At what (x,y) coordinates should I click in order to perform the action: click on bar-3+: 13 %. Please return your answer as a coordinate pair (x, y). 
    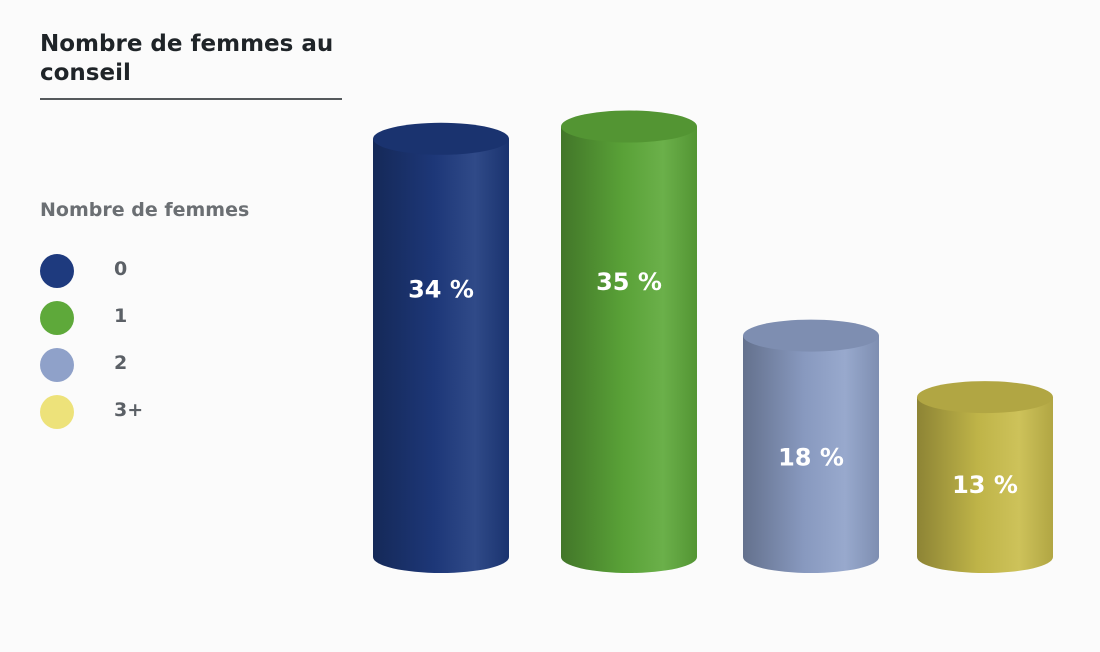
    Looking at the image, I should click on (985, 477).